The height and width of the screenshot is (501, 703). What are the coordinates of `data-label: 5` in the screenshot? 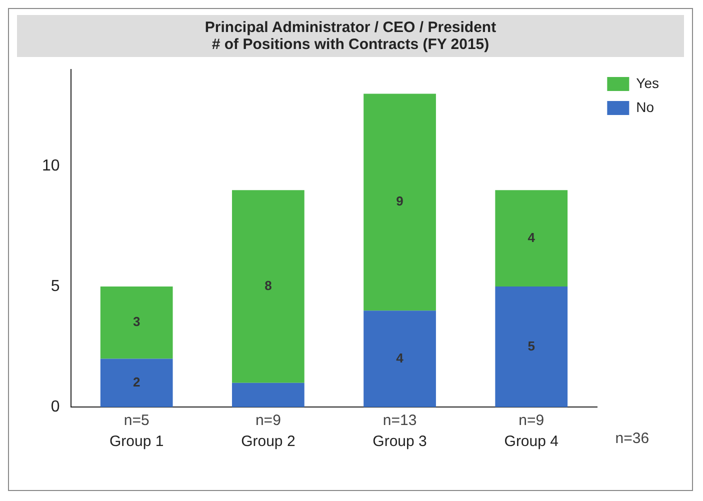 It's located at (531, 346).